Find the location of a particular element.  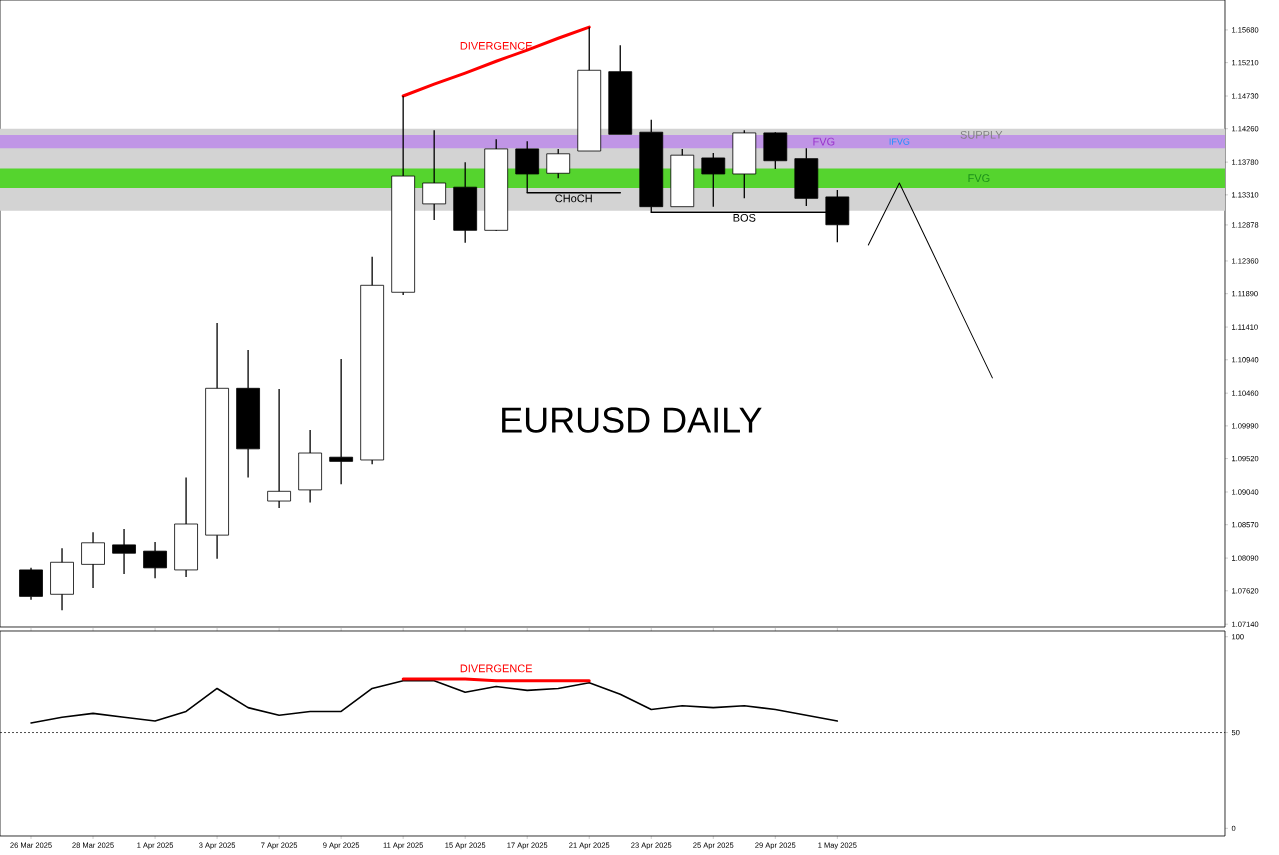

text: EURUSD DAILY is located at coordinates (632, 420).